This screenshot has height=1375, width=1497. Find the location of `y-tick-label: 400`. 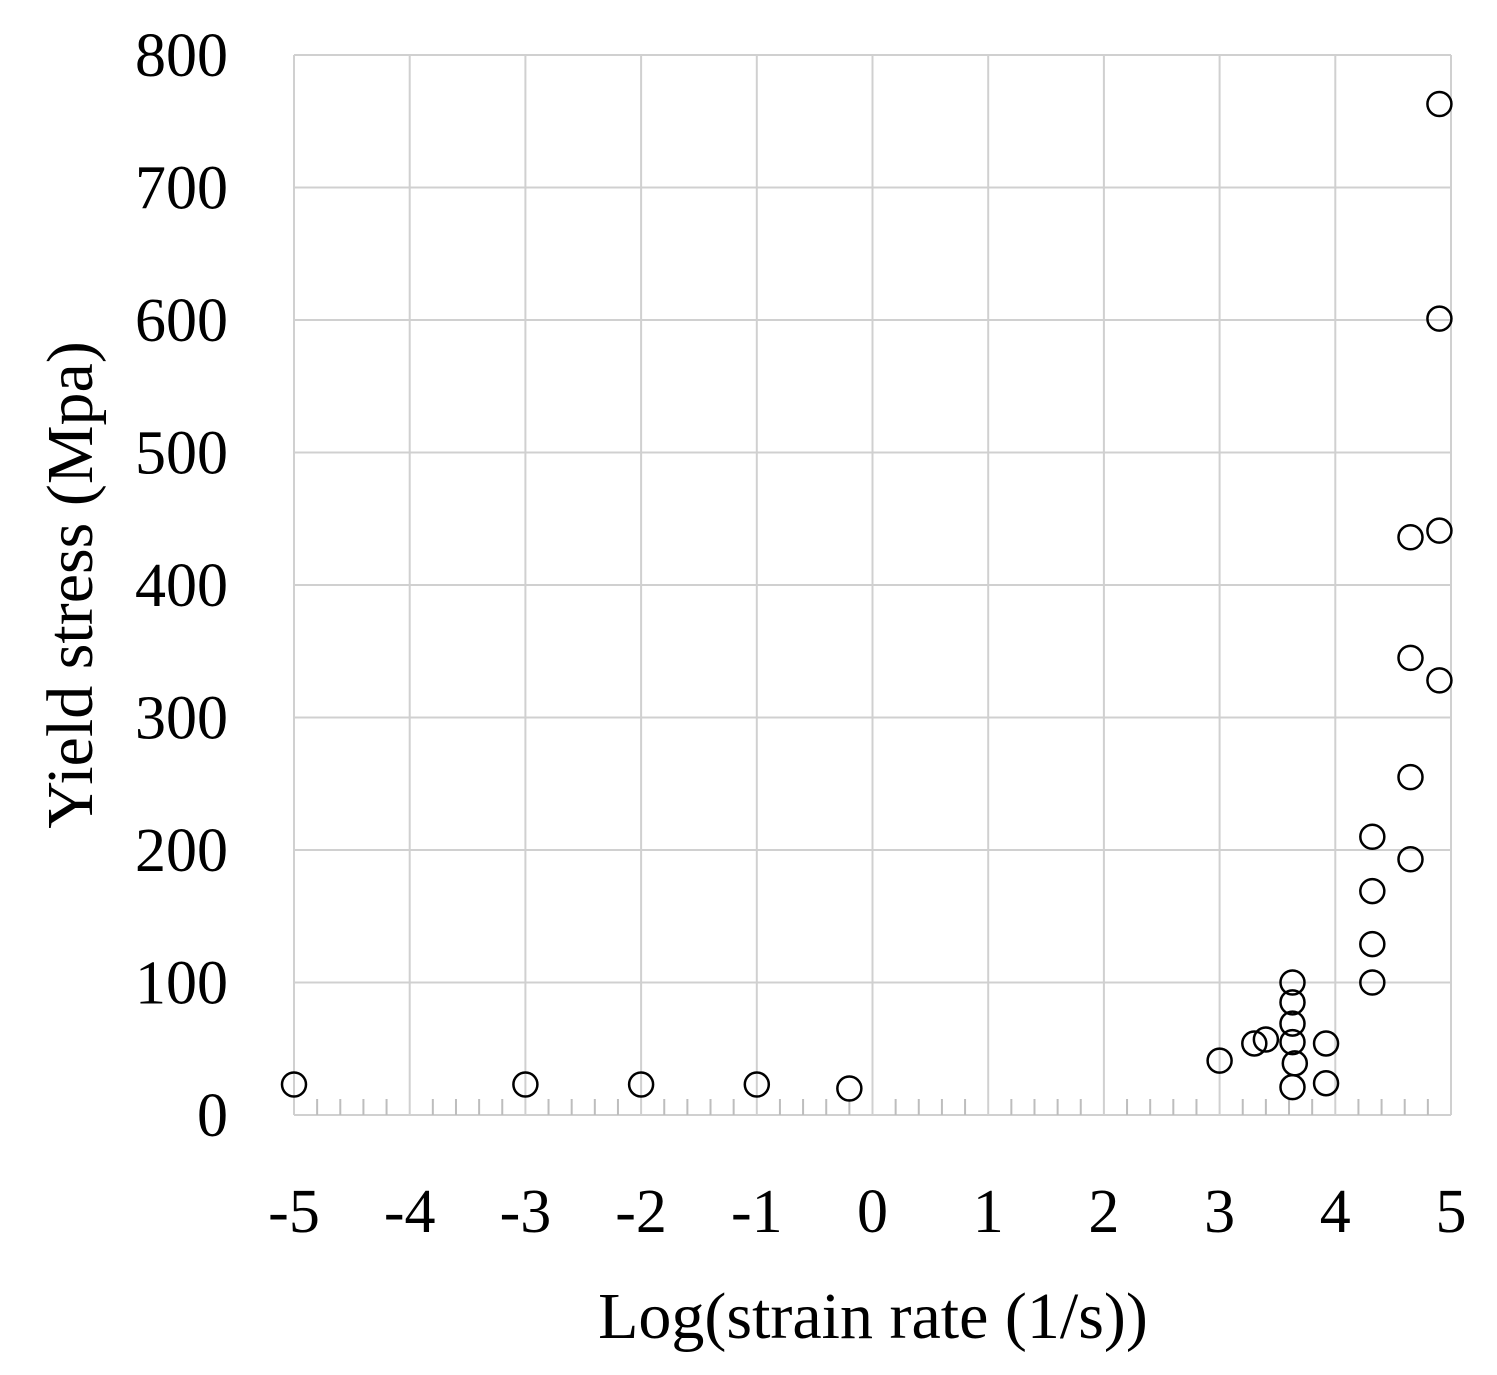

y-tick-label: 400 is located at coordinates (181, 586).